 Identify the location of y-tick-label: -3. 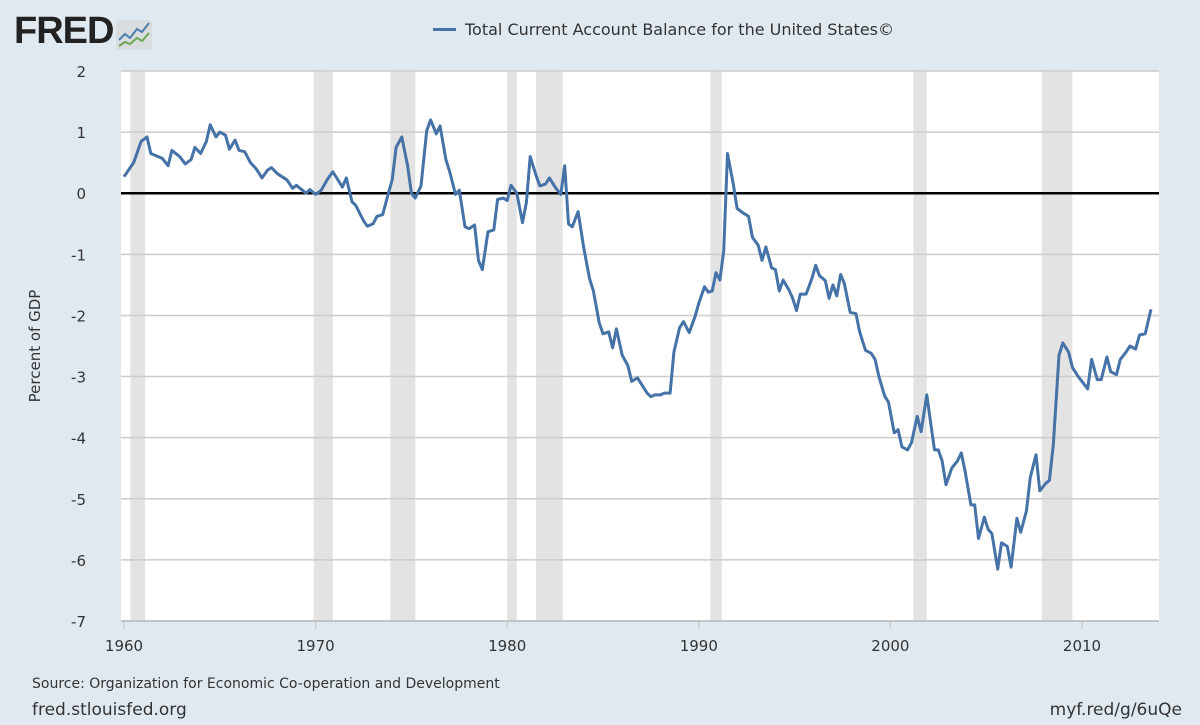
(78, 378).